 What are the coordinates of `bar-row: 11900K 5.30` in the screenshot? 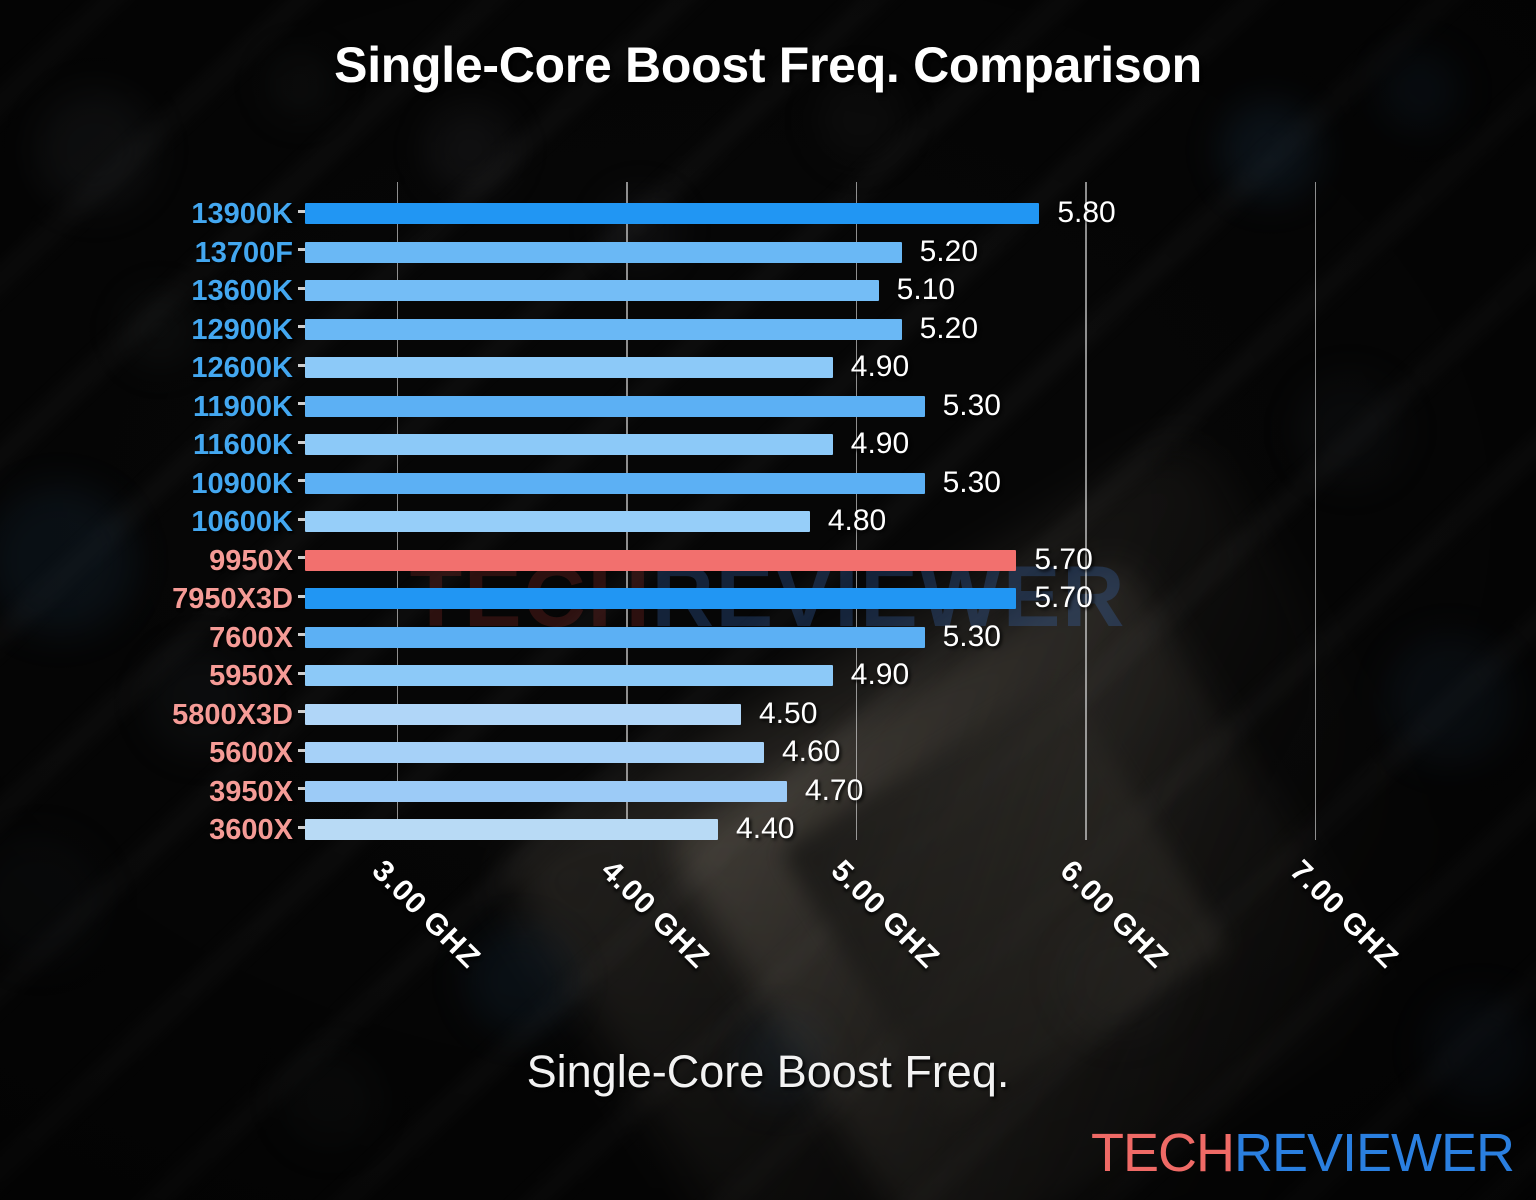 It's located at (794, 408).